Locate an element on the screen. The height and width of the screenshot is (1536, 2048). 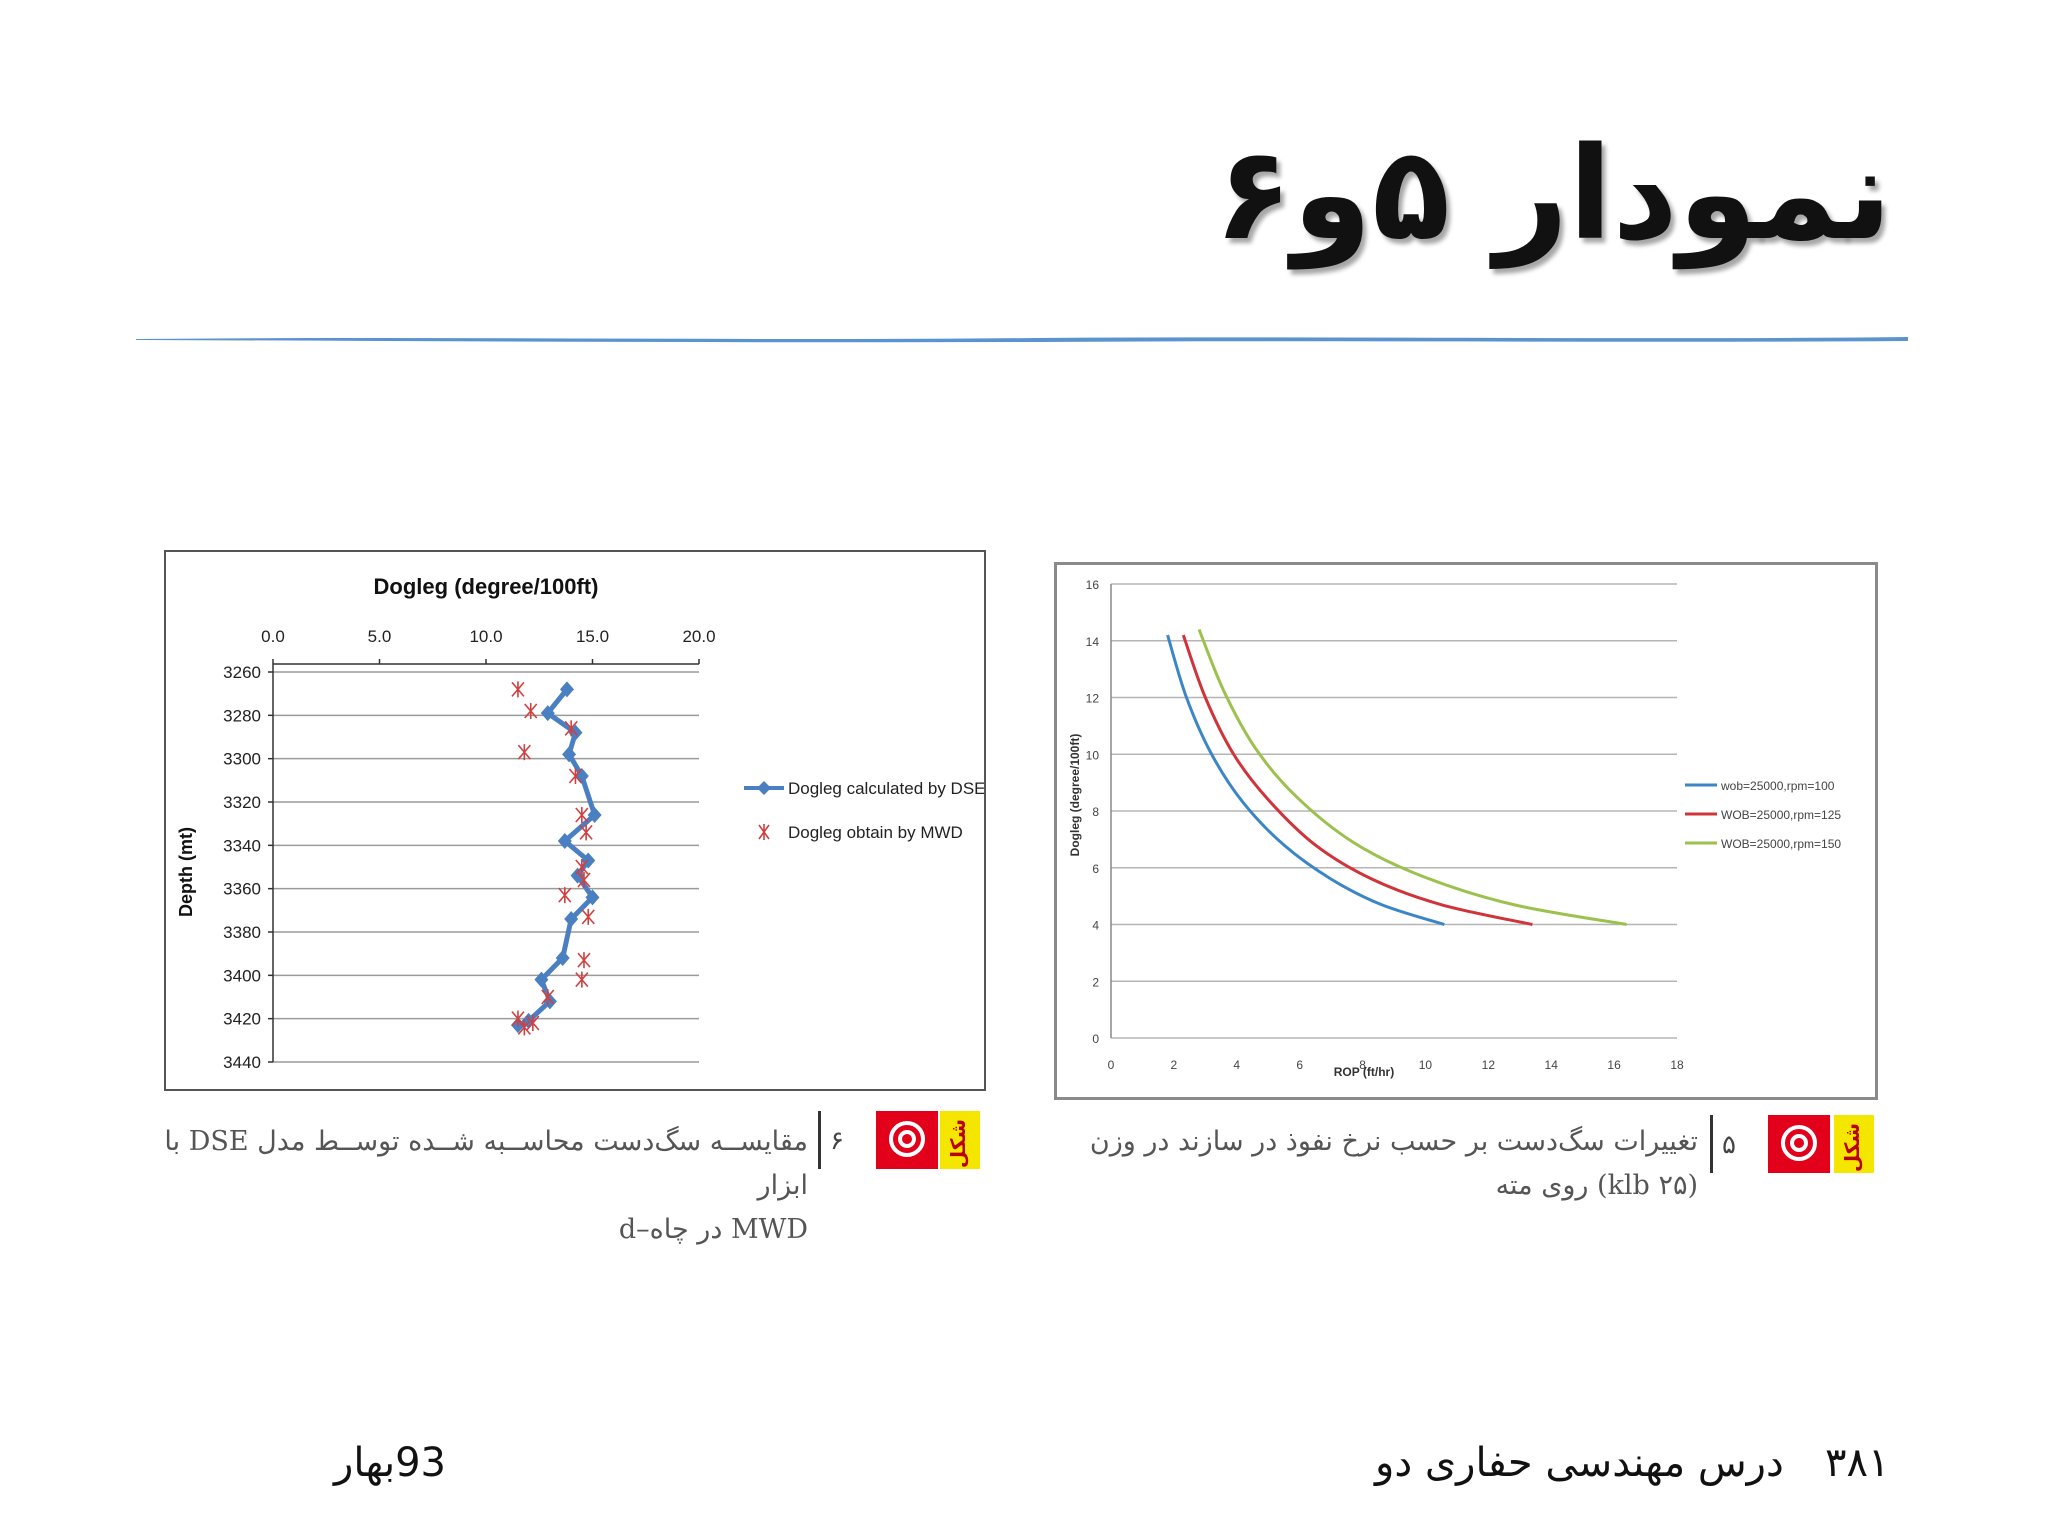
x-tick-label: 0 is located at coordinates (1111, 1065).